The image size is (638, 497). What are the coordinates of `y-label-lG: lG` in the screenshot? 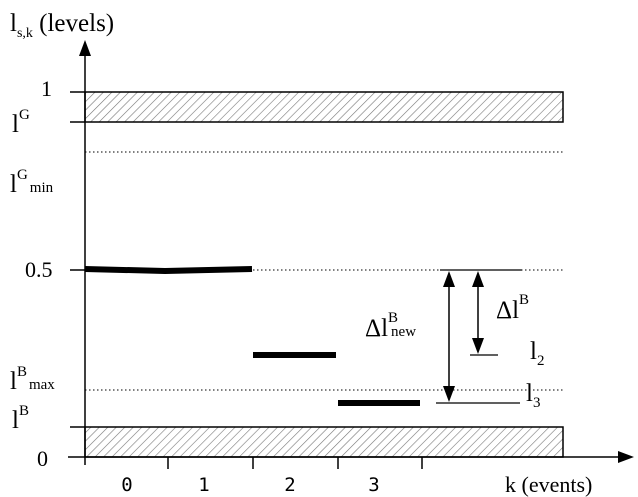 It's located at (21, 122).